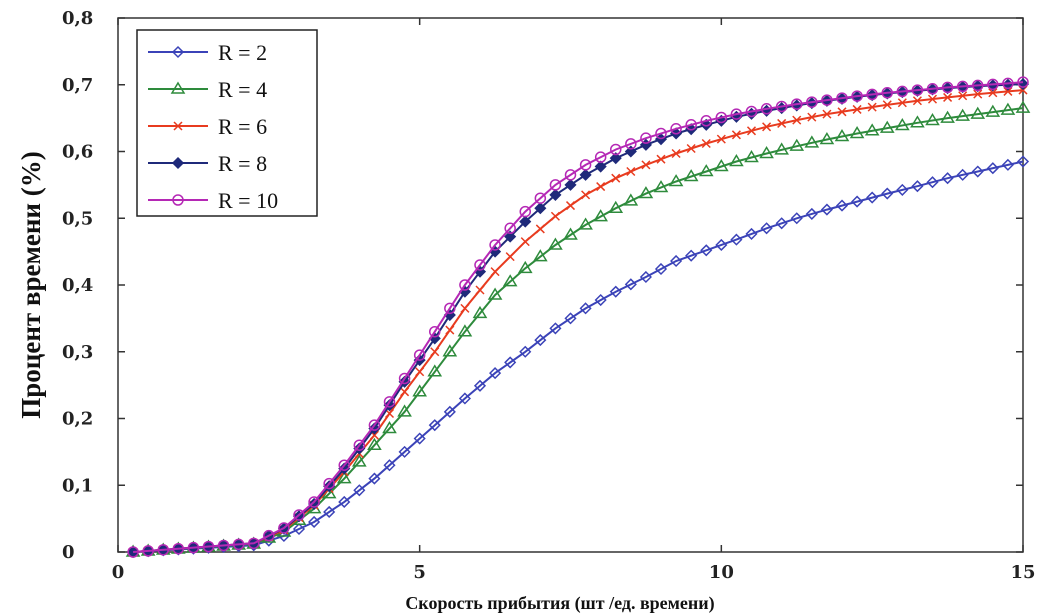  What do you see at coordinates (31, 284) in the screenshot?
I see `y-axis-label: Процент времени (%)` at bounding box center [31, 284].